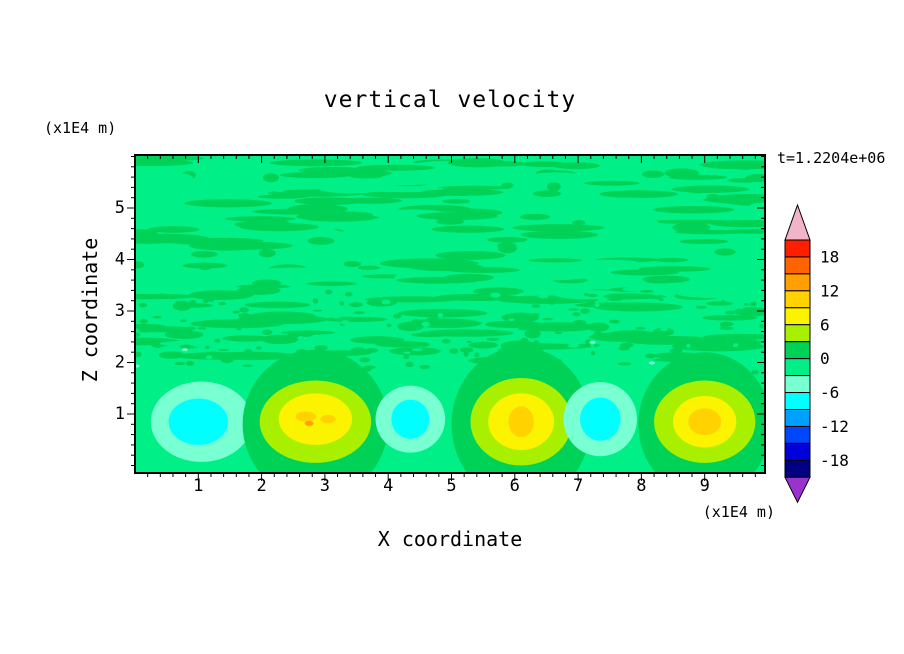 The image size is (904, 654). I want to click on x-axis-unit: (x1E4 m), so click(738, 512).